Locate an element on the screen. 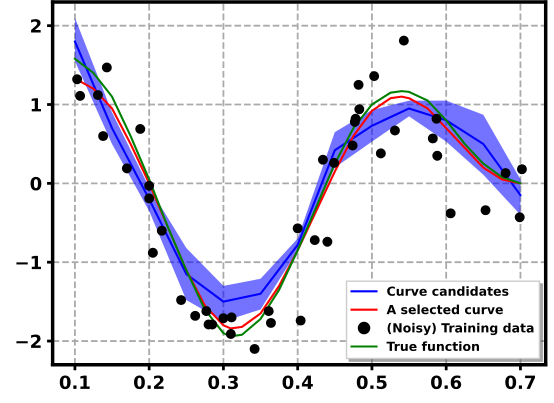  legend-label: (Noisy) Training data is located at coordinates (461, 329).